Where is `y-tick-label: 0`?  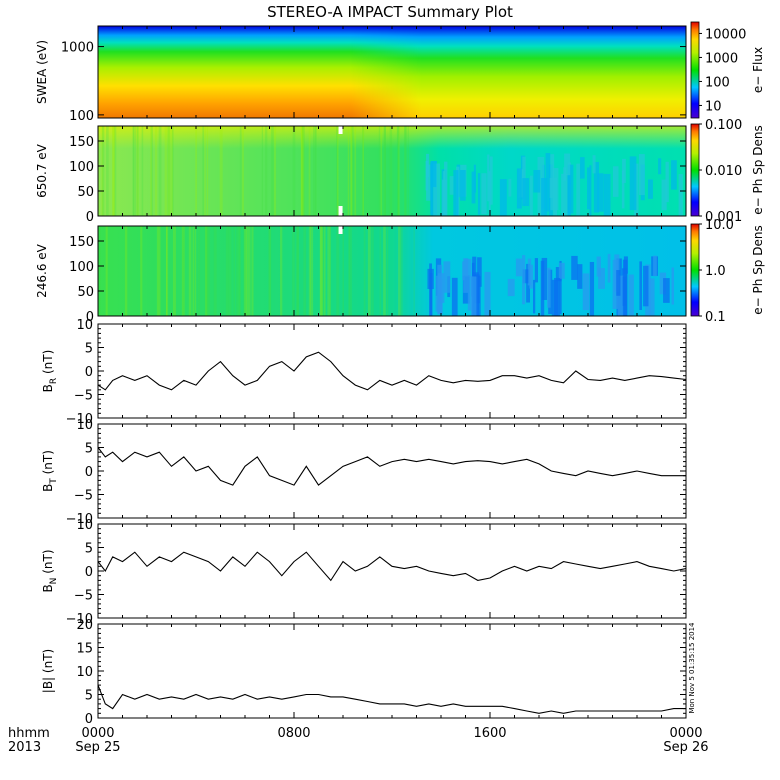
y-tick-label: 0 is located at coordinates (90, 217).